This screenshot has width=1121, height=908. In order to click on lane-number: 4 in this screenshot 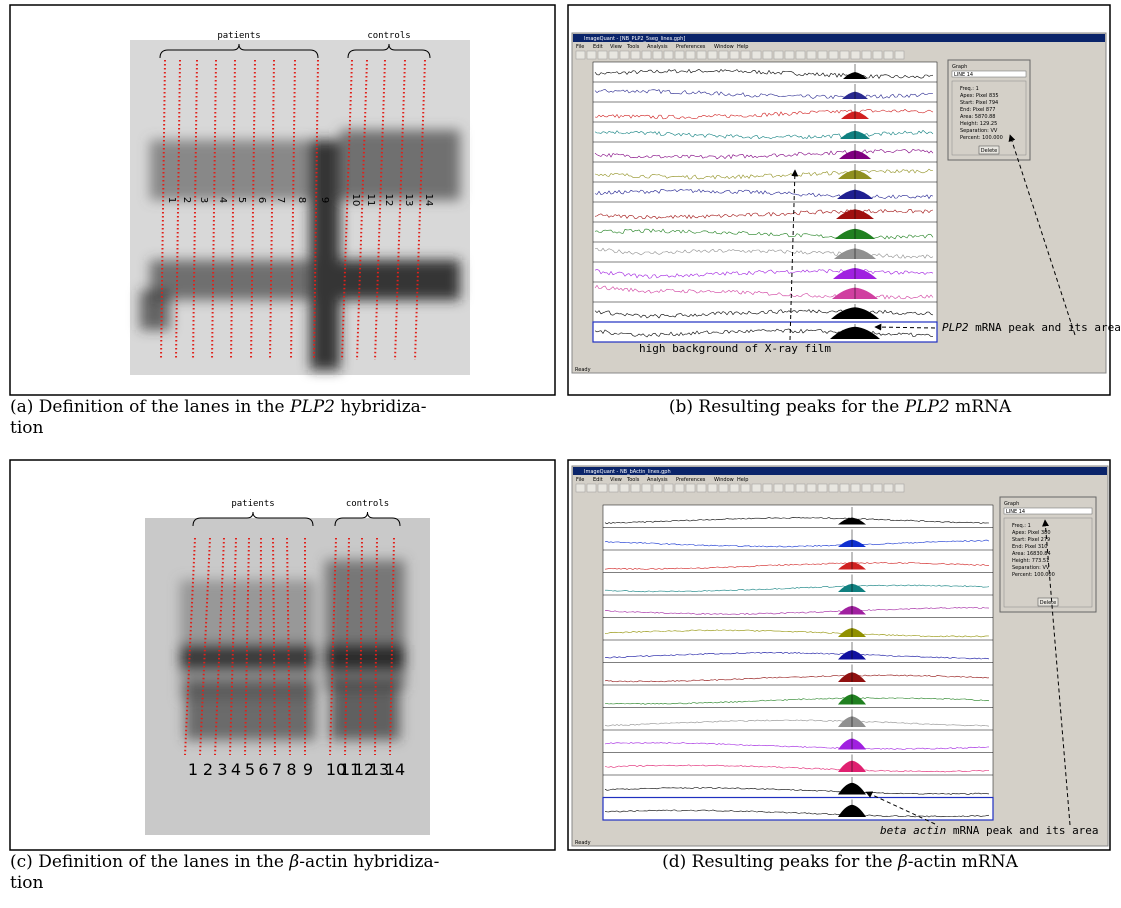, I will do `click(222, 200)`.